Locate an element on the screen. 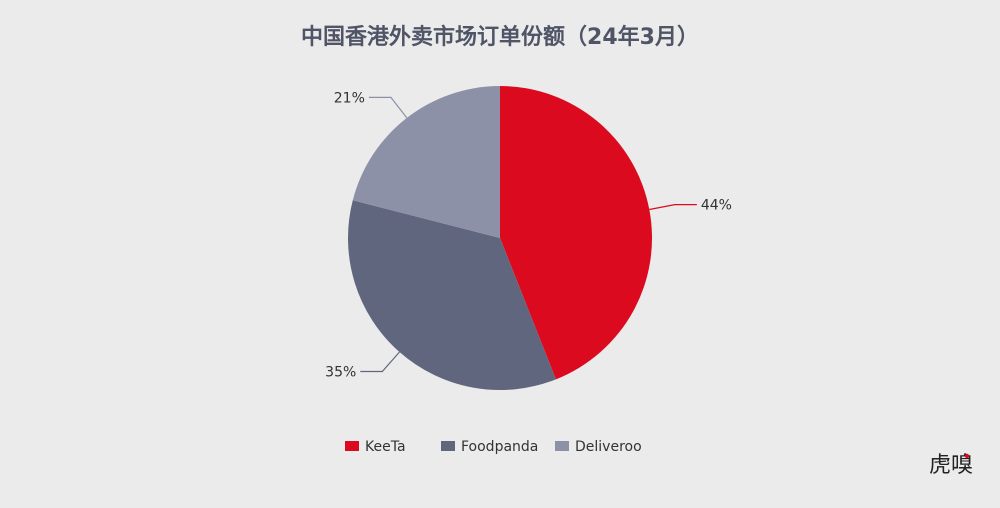  data-label-keeta: 44% is located at coordinates (716, 206).